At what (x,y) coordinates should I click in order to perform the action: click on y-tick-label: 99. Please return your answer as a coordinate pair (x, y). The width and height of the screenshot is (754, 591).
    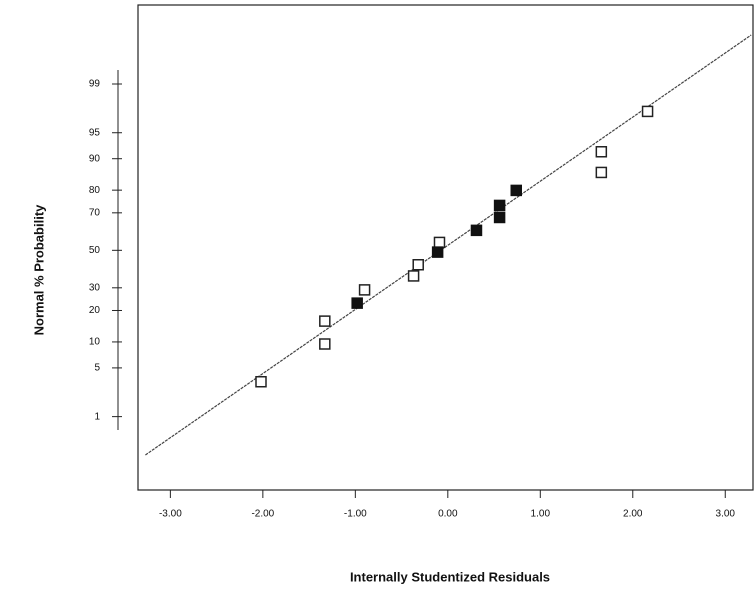
    Looking at the image, I should click on (95, 84).